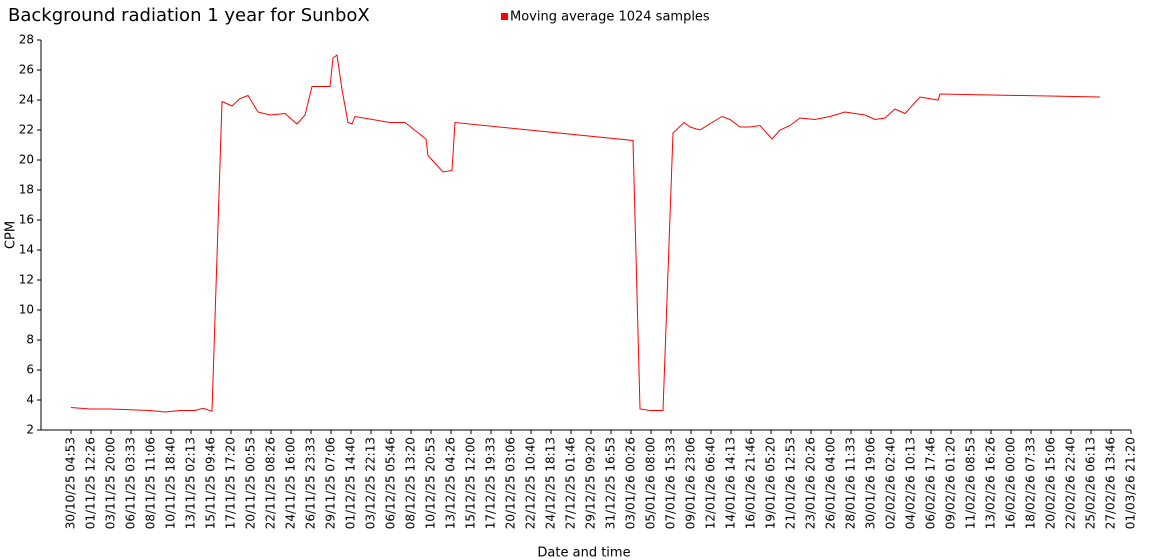 This screenshot has width=1150, height=560. Describe the element at coordinates (1071, 483) in the screenshot. I see `x-tick-label: 22/02/26 22:40` at that location.